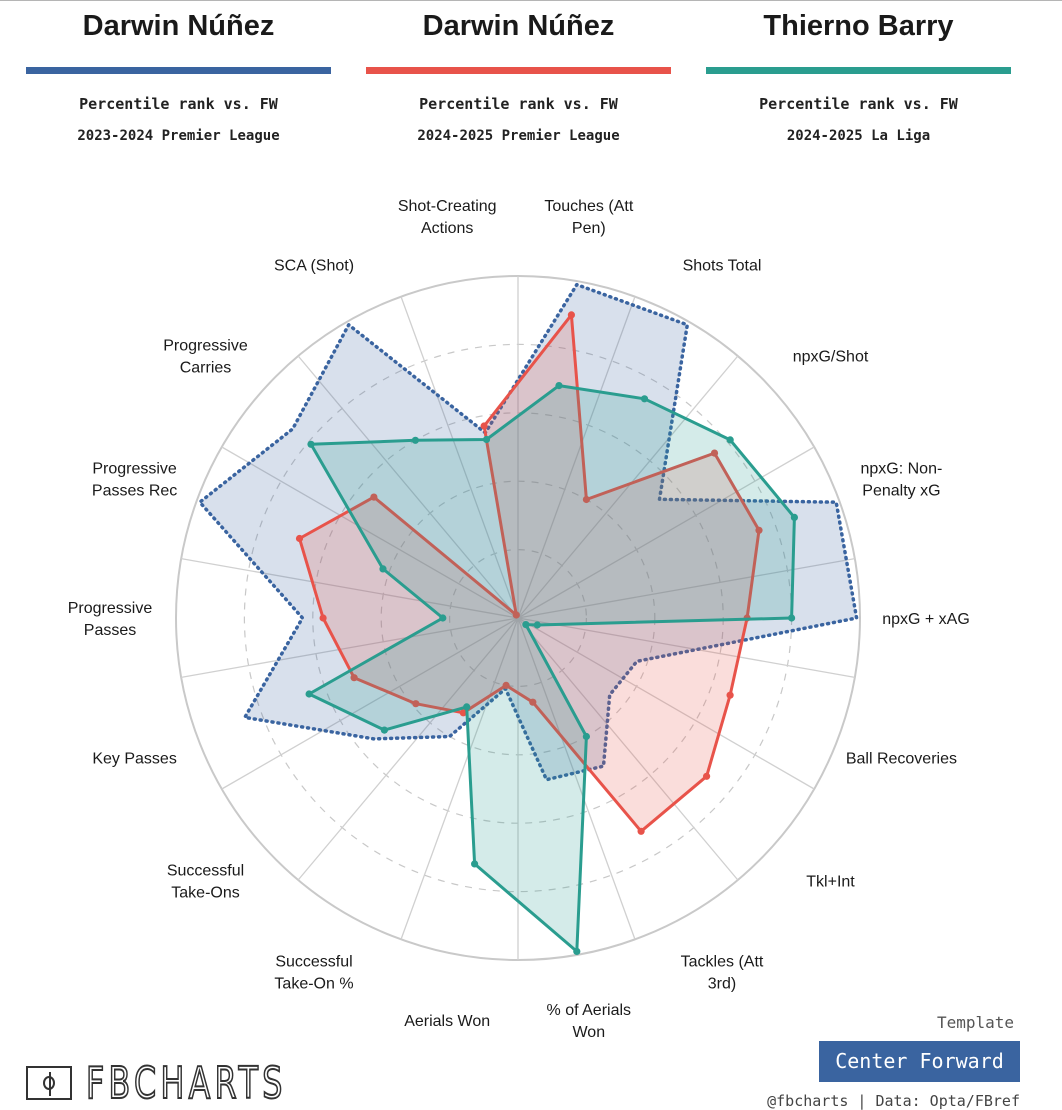 Image resolution: width=1062 pixels, height=1110 pixels. Describe the element at coordinates (205, 357) in the screenshot. I see `axis-label: Progressive Carries` at that location.